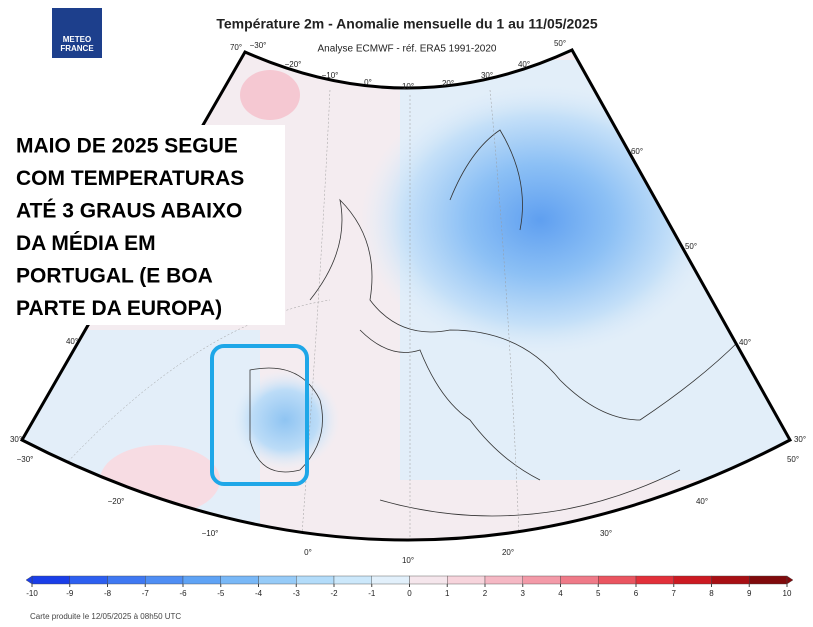 The height and width of the screenshot is (627, 813). I want to click on cool-area, so click(141, 430).